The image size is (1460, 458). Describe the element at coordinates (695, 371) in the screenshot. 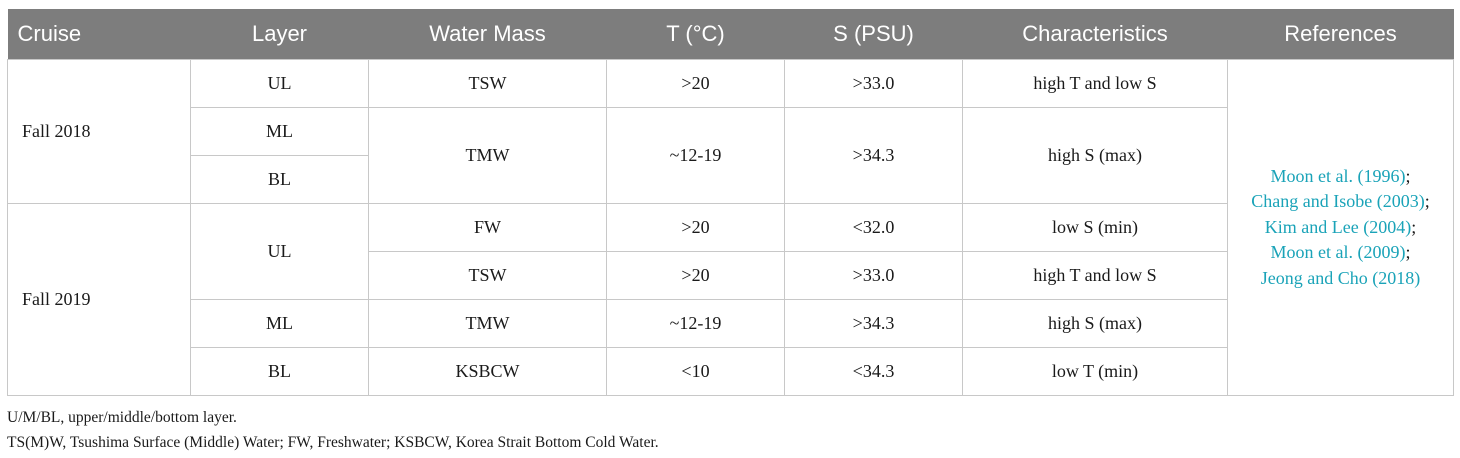

I see `temperature-cell: <10` at that location.